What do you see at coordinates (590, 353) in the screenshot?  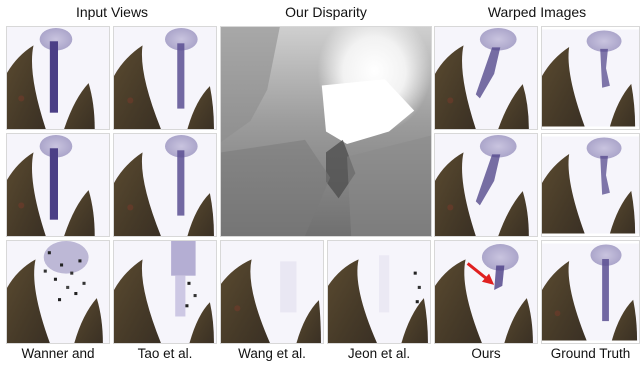 I see `caption-ground-truth: Ground Truth` at bounding box center [590, 353].